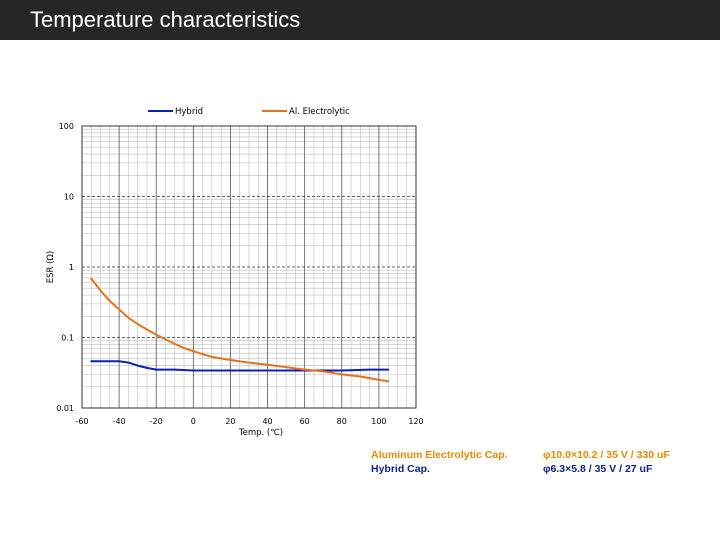 This screenshot has width=720, height=540. What do you see at coordinates (260, 433) in the screenshot?
I see `x-axis-label: Temp. (℃)` at bounding box center [260, 433].